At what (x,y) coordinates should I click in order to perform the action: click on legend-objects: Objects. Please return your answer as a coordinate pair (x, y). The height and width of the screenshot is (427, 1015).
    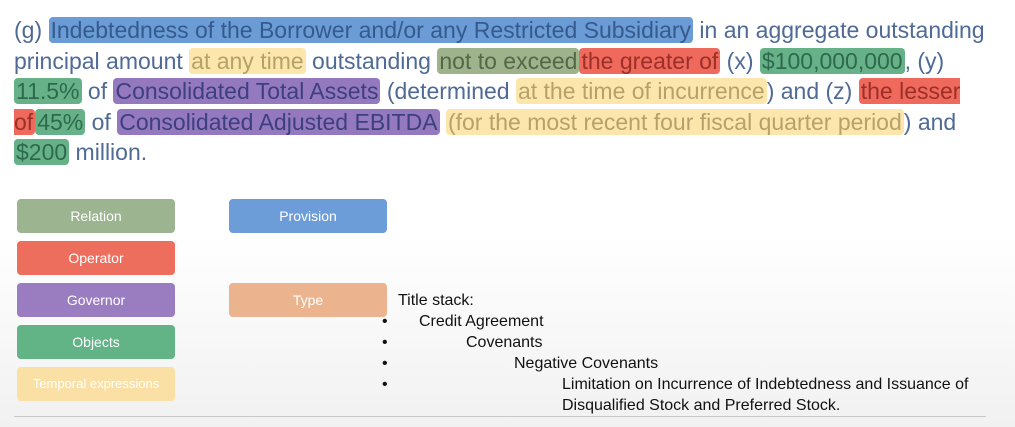
    Looking at the image, I should click on (96, 342).